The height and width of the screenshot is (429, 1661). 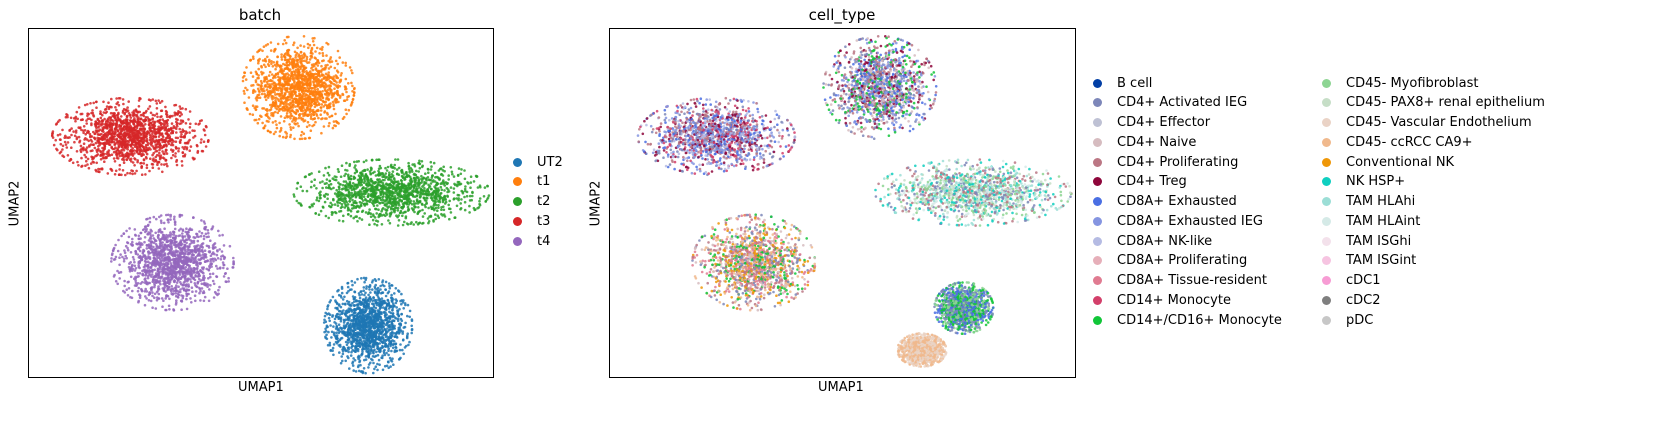 I want to click on legend-item: t3, so click(x=531, y=221).